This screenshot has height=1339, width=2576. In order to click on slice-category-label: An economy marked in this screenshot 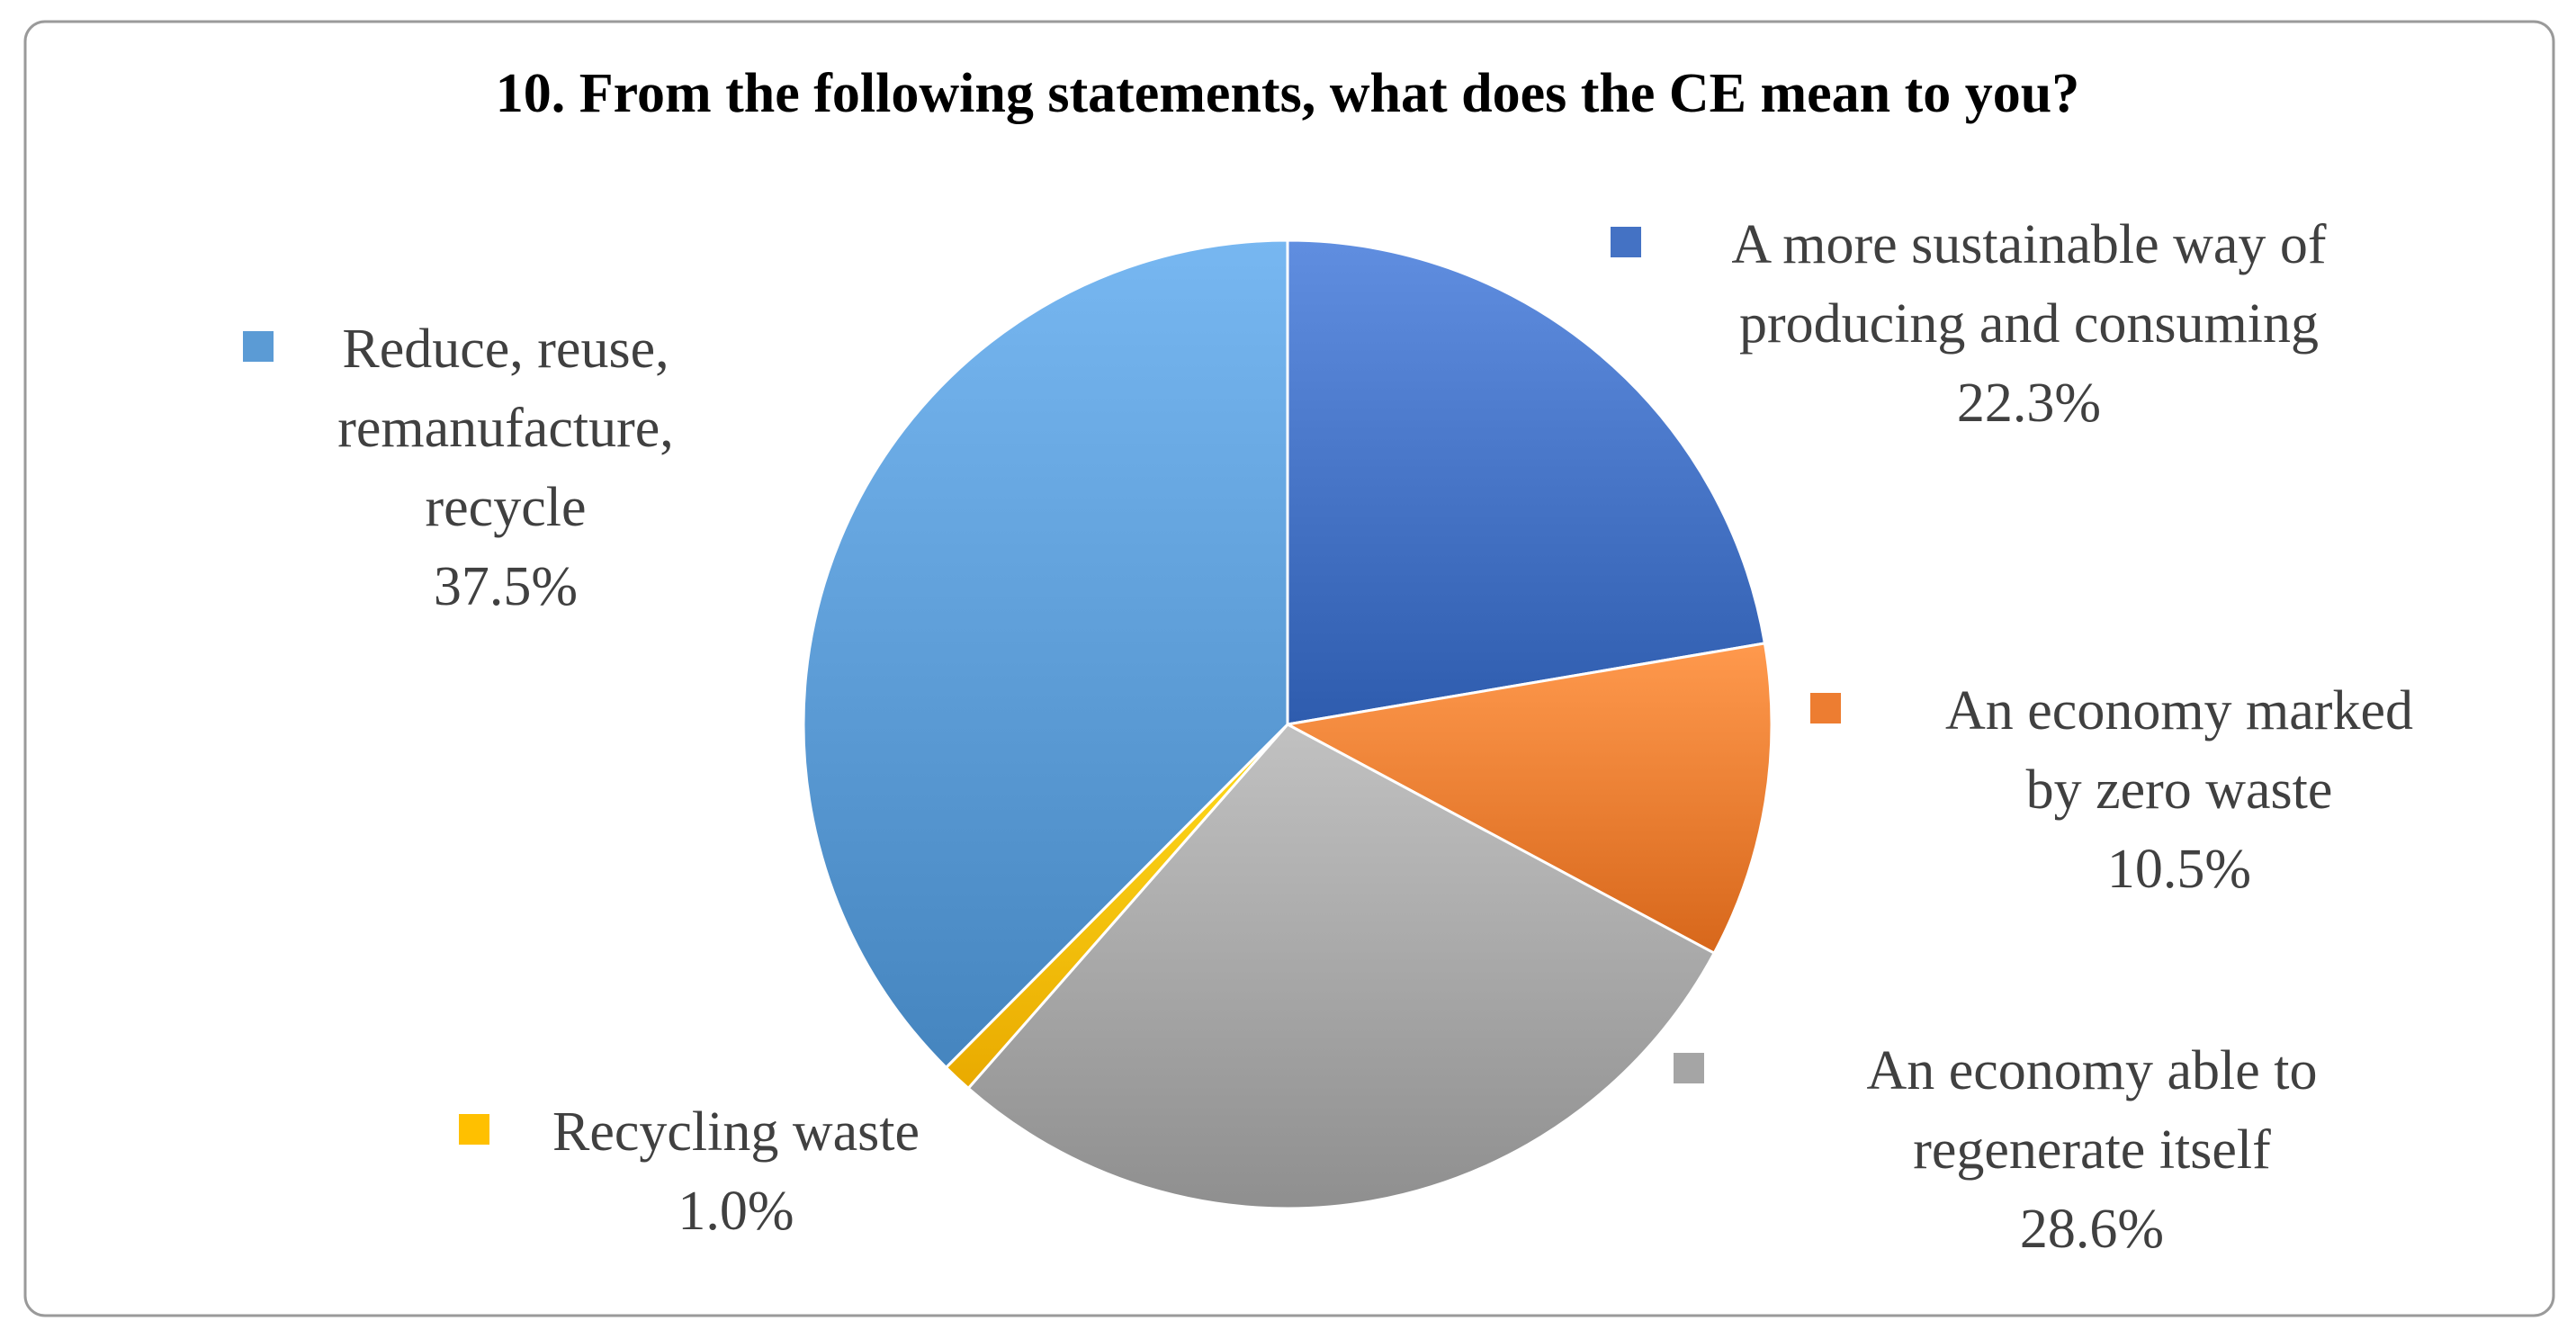, I will do `click(2179, 710)`.